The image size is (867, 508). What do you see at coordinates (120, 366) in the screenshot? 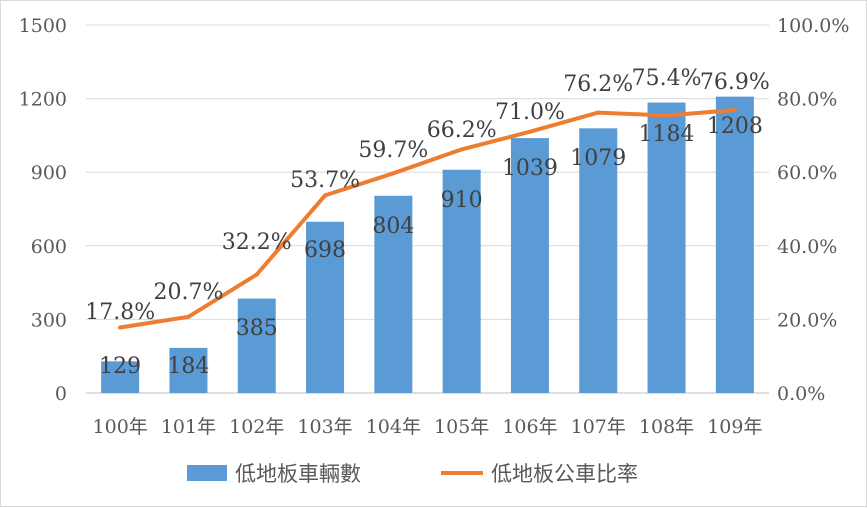
I see `bar-data-label: 129` at bounding box center [120, 366].